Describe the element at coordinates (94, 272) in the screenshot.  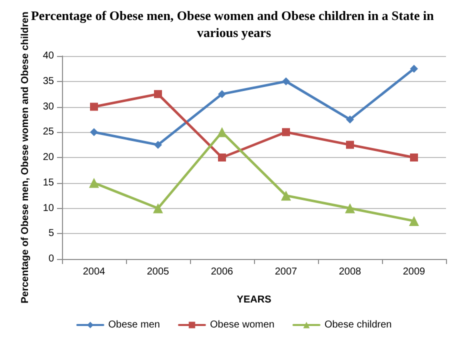
I see `x-tick-label: 2004` at that location.